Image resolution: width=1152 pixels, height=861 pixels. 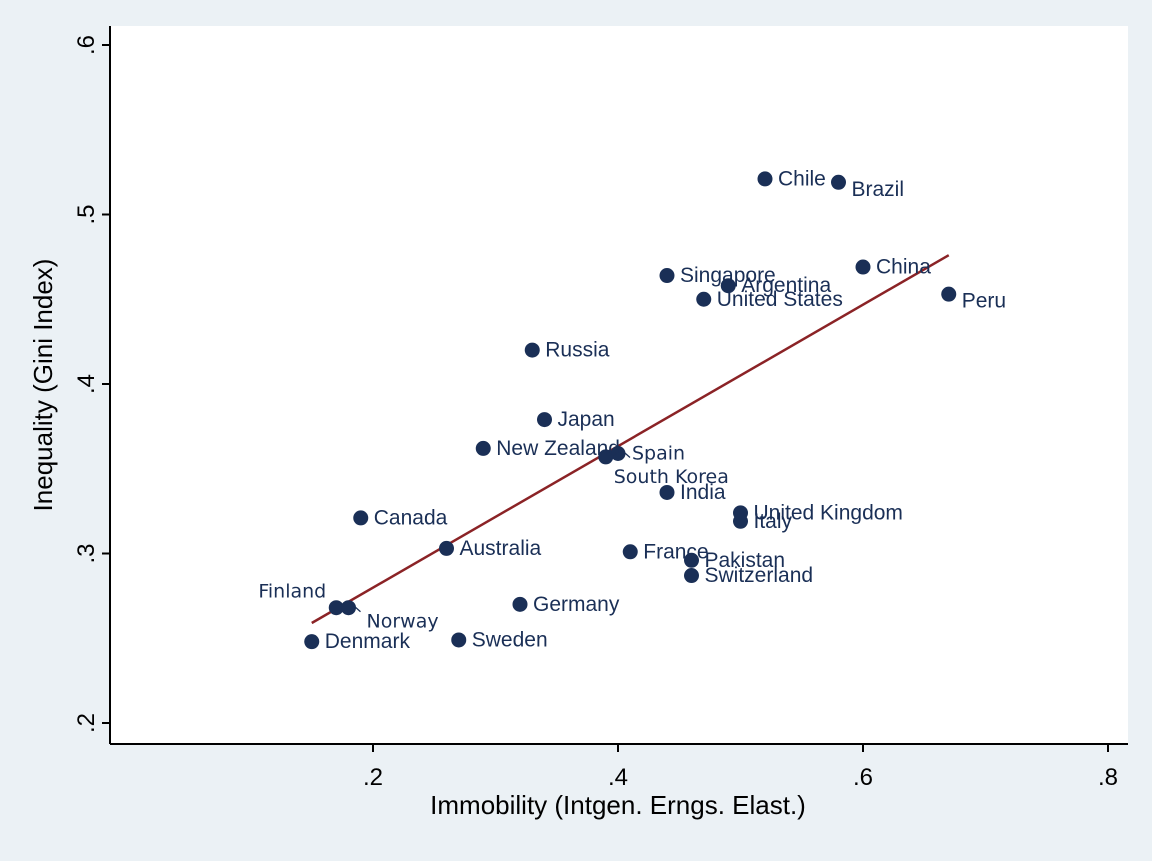 I want to click on point-denmark, so click(x=312, y=642).